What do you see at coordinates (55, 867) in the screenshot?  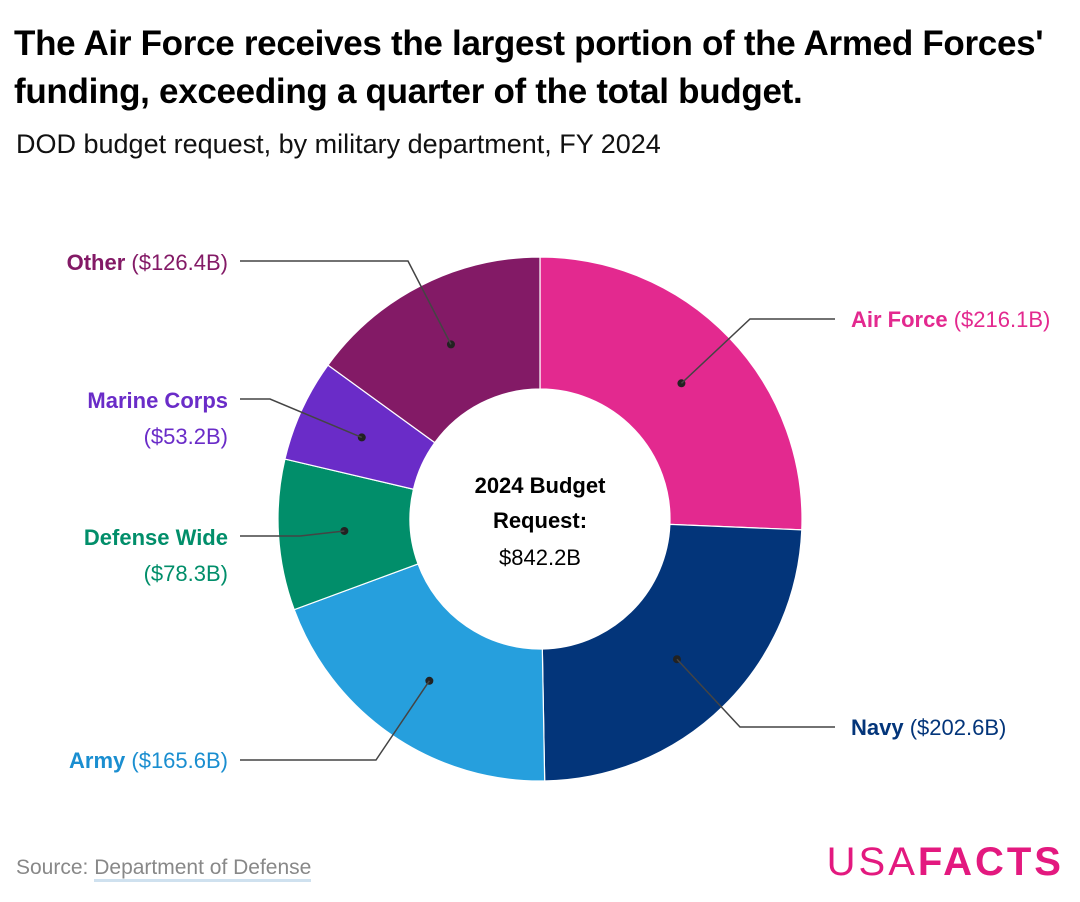 I see `source-prefix: Source:` at bounding box center [55, 867].